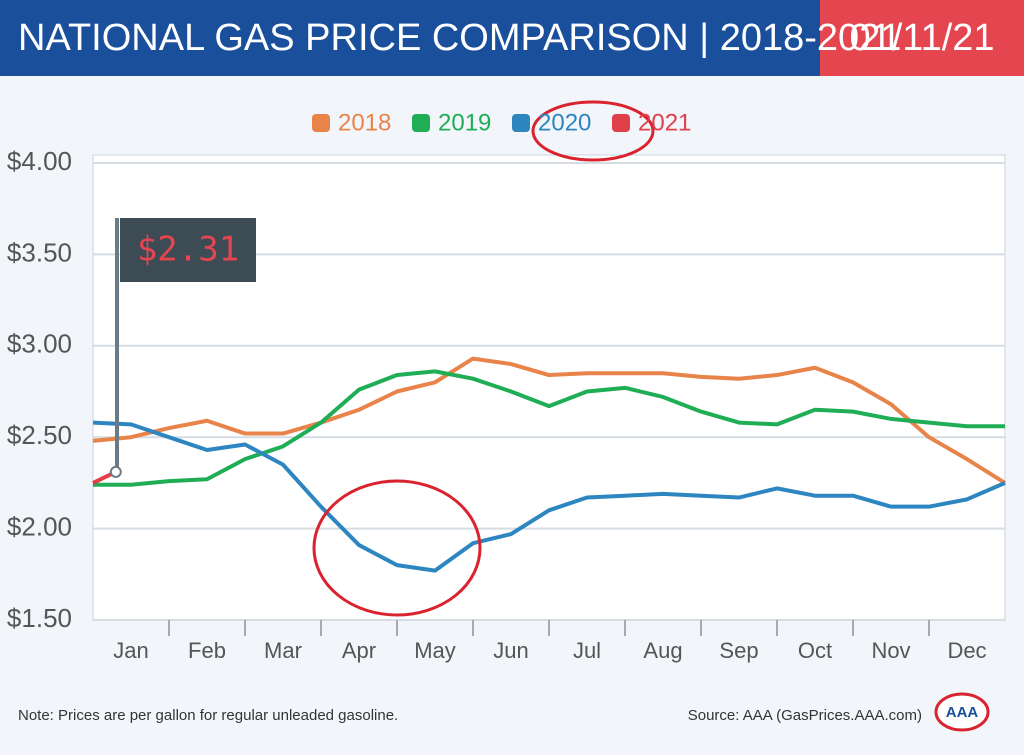 Image resolution: width=1024 pixels, height=755 pixels. I want to click on x-tick-label: Nov, so click(890, 650).